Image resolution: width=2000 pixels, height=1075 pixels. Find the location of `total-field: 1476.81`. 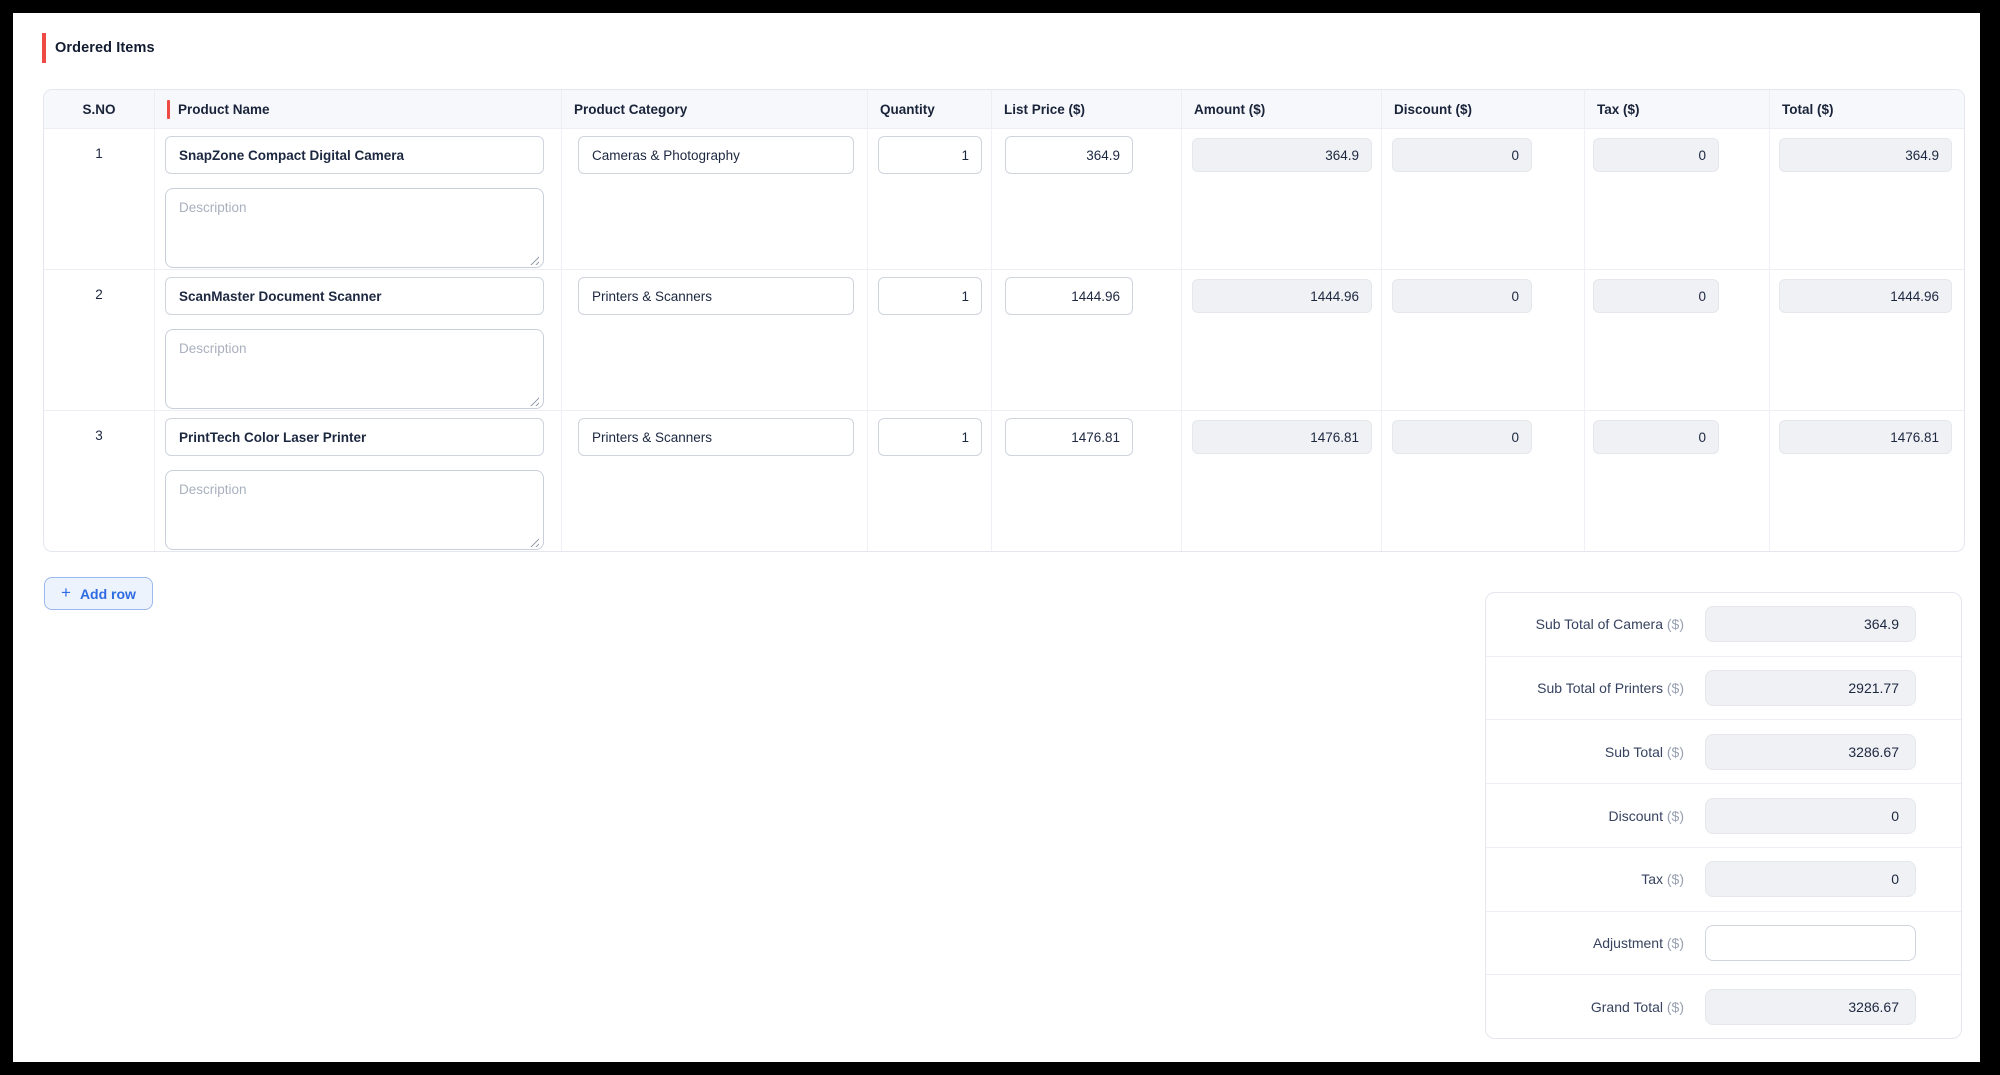

total-field: 1476.81 is located at coordinates (1865, 437).